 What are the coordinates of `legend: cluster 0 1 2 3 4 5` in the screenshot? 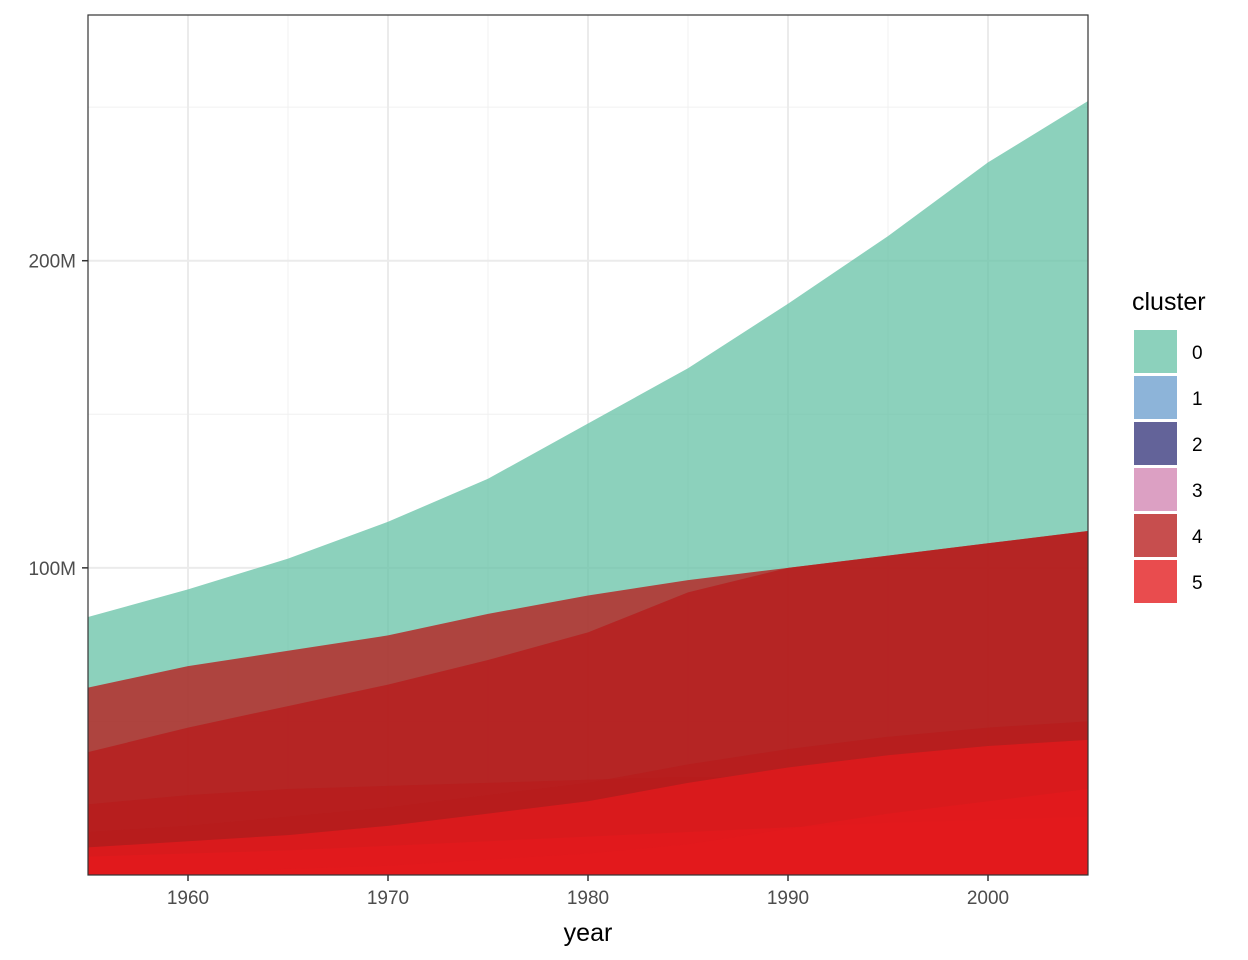 It's located at (1169, 445).